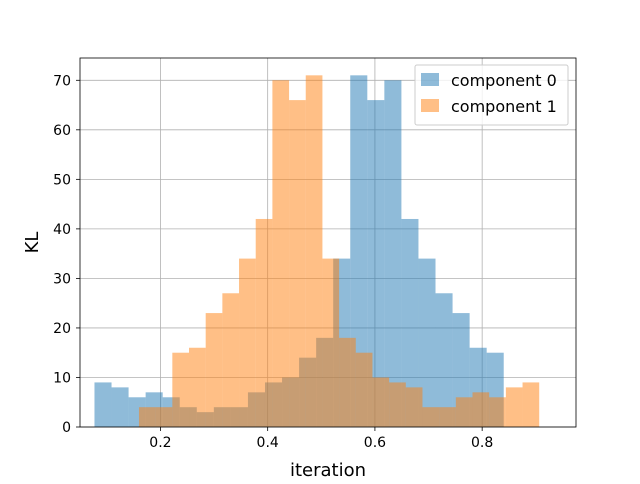 This screenshot has width=640, height=484. I want to click on y-tick-label: 0, so click(66, 428).